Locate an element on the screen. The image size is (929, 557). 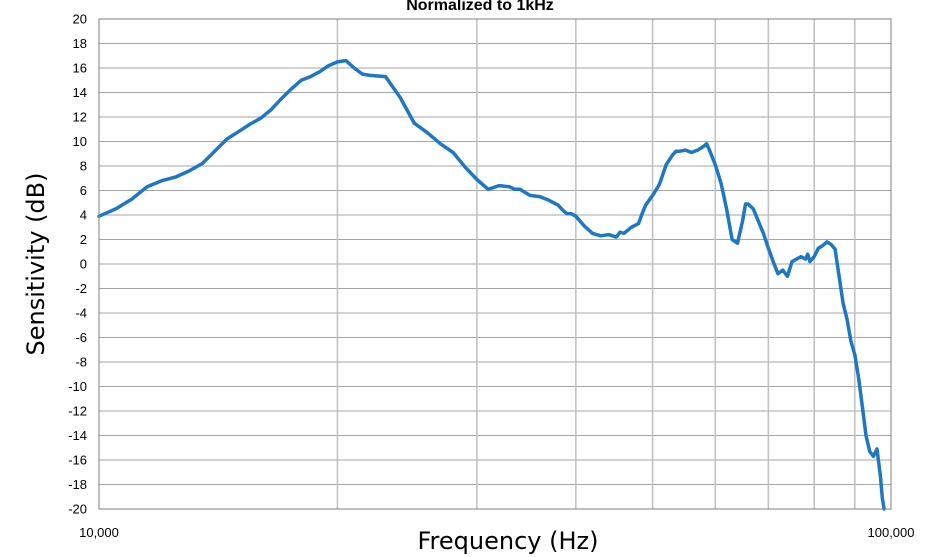
y-tick-label: -2 is located at coordinates (81, 288).